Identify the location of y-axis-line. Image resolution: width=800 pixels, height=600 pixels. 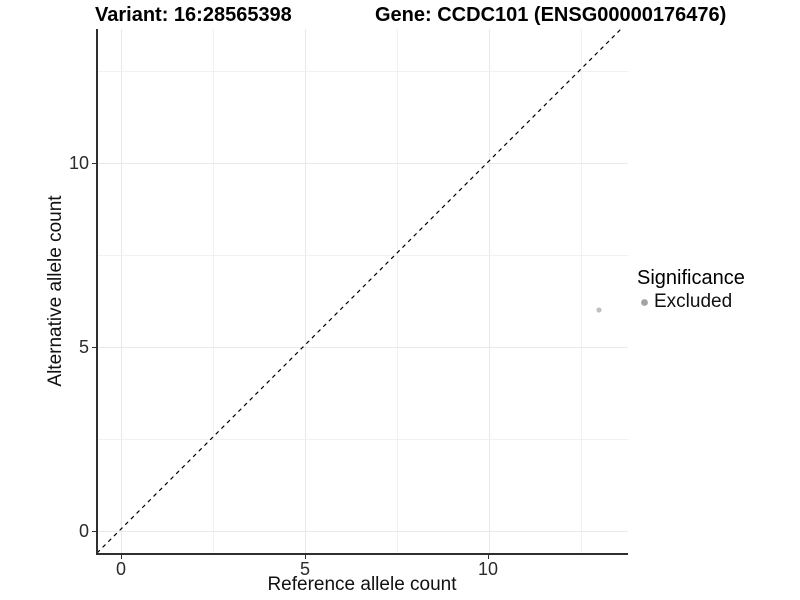
(97, 291).